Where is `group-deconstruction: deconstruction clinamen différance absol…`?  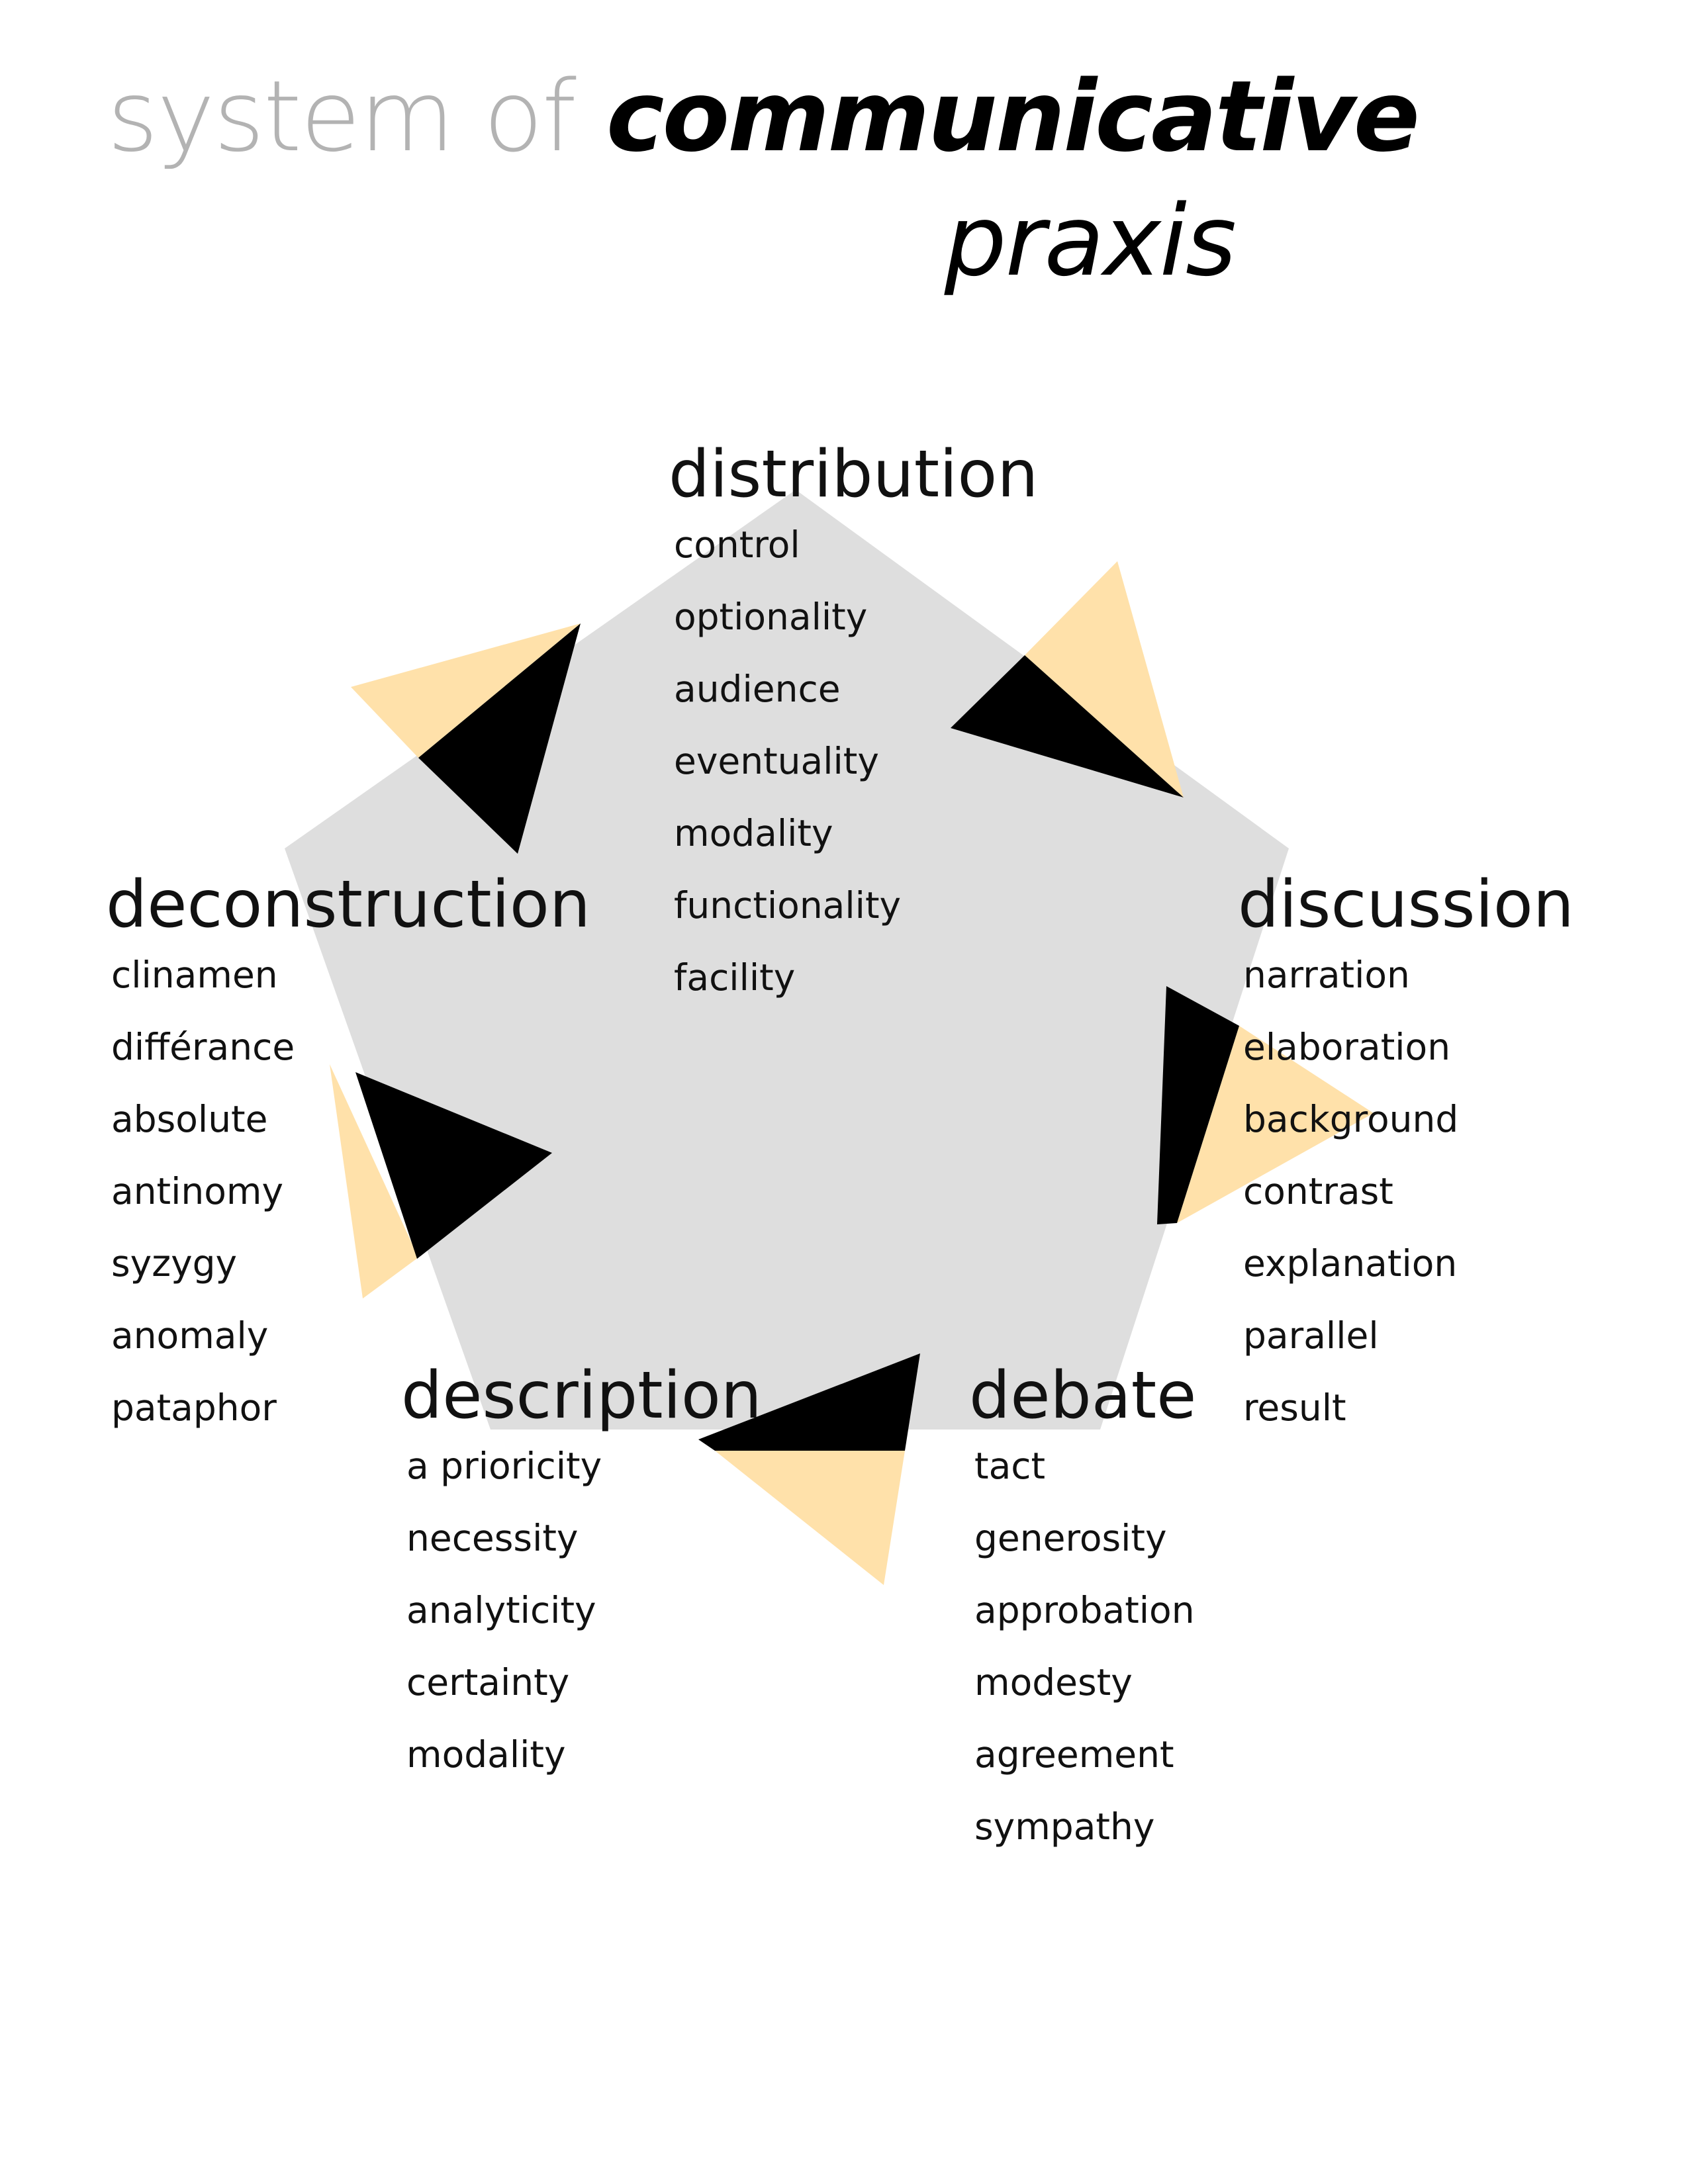 group-deconstruction: deconstruction clinamen différance absol… is located at coordinates (348, 1157).